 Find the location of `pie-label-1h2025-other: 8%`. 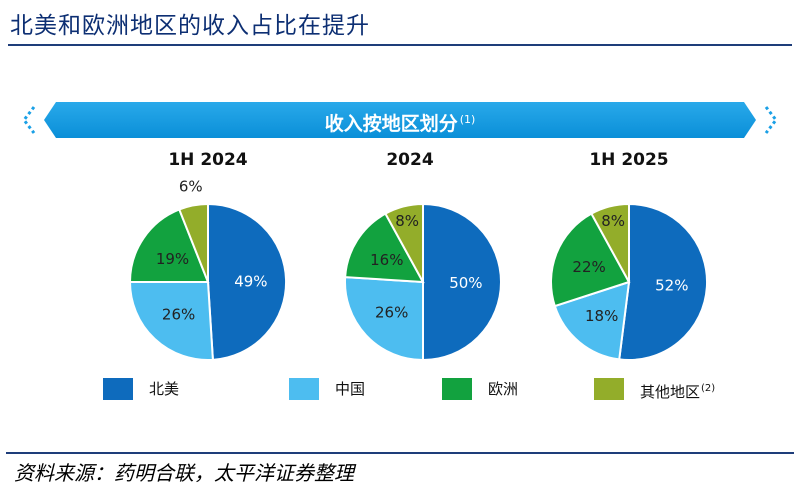

pie-label-1h2025-other: 8% is located at coordinates (613, 221).